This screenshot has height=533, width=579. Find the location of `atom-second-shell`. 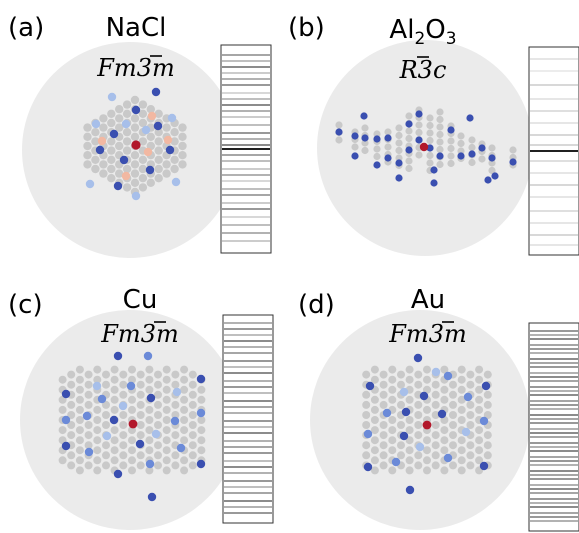

atom-second-shell is located at coordinates (102, 399).